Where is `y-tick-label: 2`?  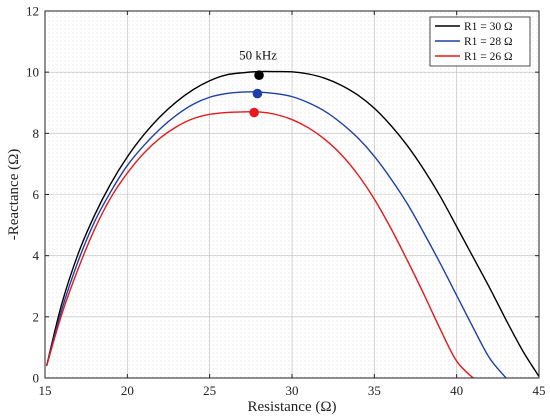 y-tick-label: 2 is located at coordinates (36, 316).